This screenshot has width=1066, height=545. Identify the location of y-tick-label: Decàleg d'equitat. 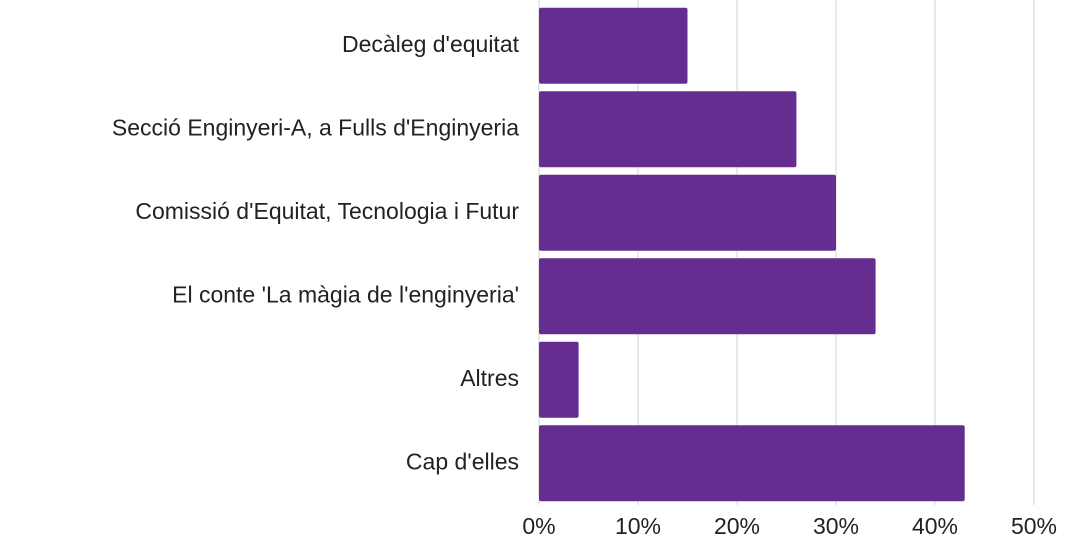
(431, 44).